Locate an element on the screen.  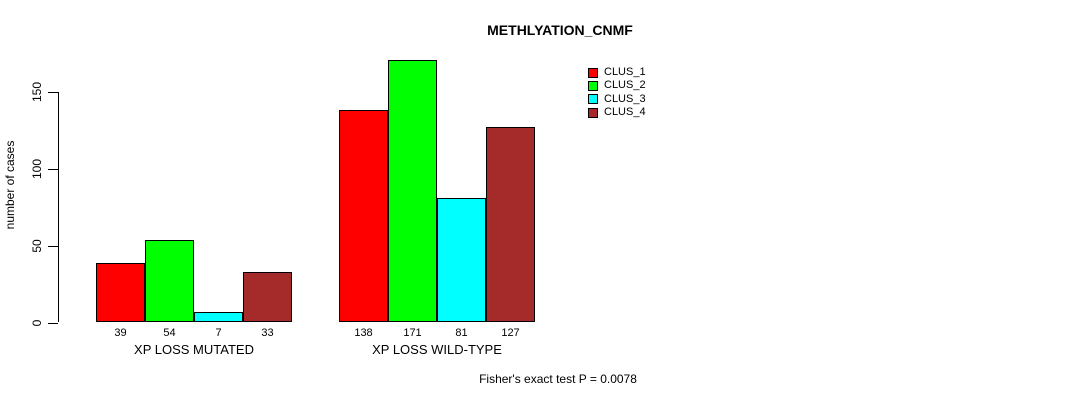
legend-label: CLUS_1 is located at coordinates (625, 72).